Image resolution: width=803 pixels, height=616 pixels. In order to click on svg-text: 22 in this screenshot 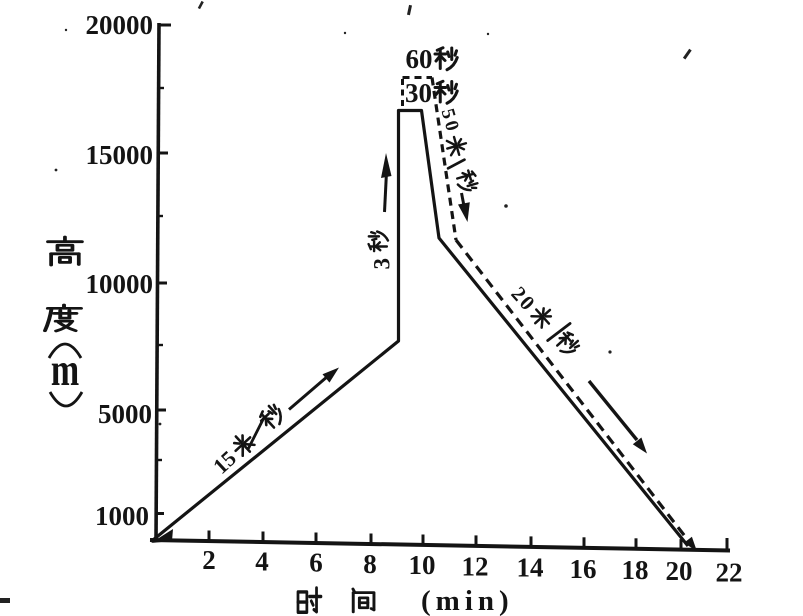, I will do `click(729, 572)`.